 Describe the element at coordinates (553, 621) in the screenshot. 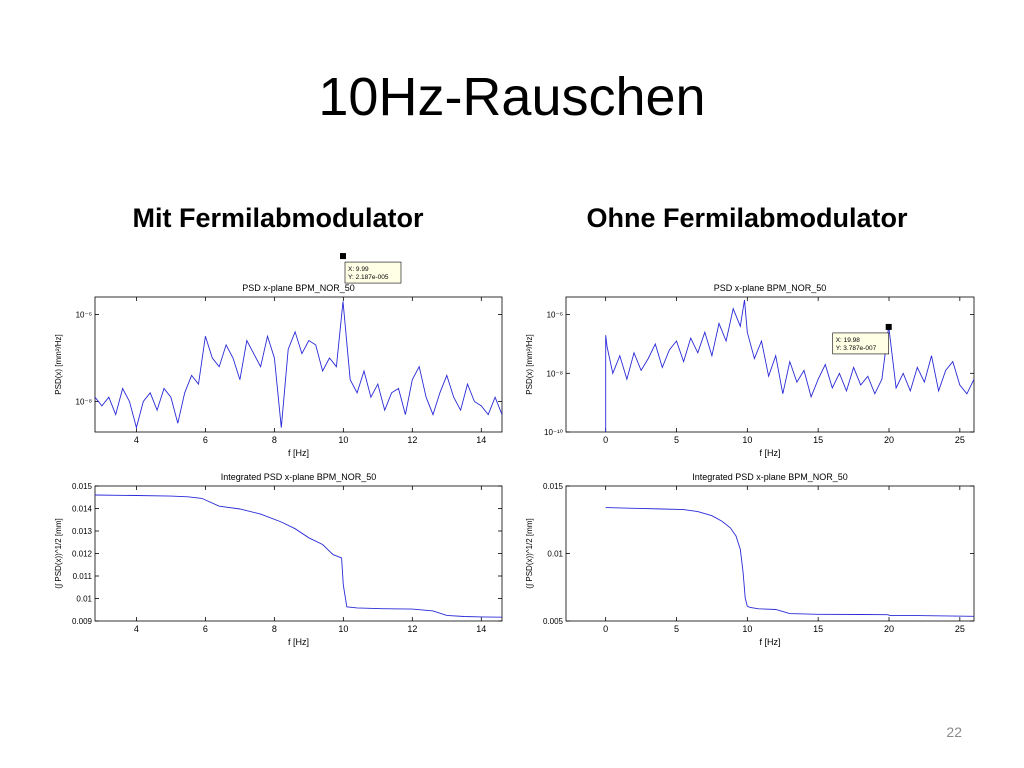

I see `y-tick-label: 0.005` at that location.